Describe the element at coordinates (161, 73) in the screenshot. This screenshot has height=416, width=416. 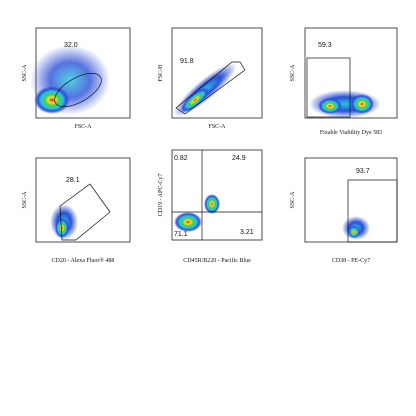
I see `y-label: FSC-H` at that location.